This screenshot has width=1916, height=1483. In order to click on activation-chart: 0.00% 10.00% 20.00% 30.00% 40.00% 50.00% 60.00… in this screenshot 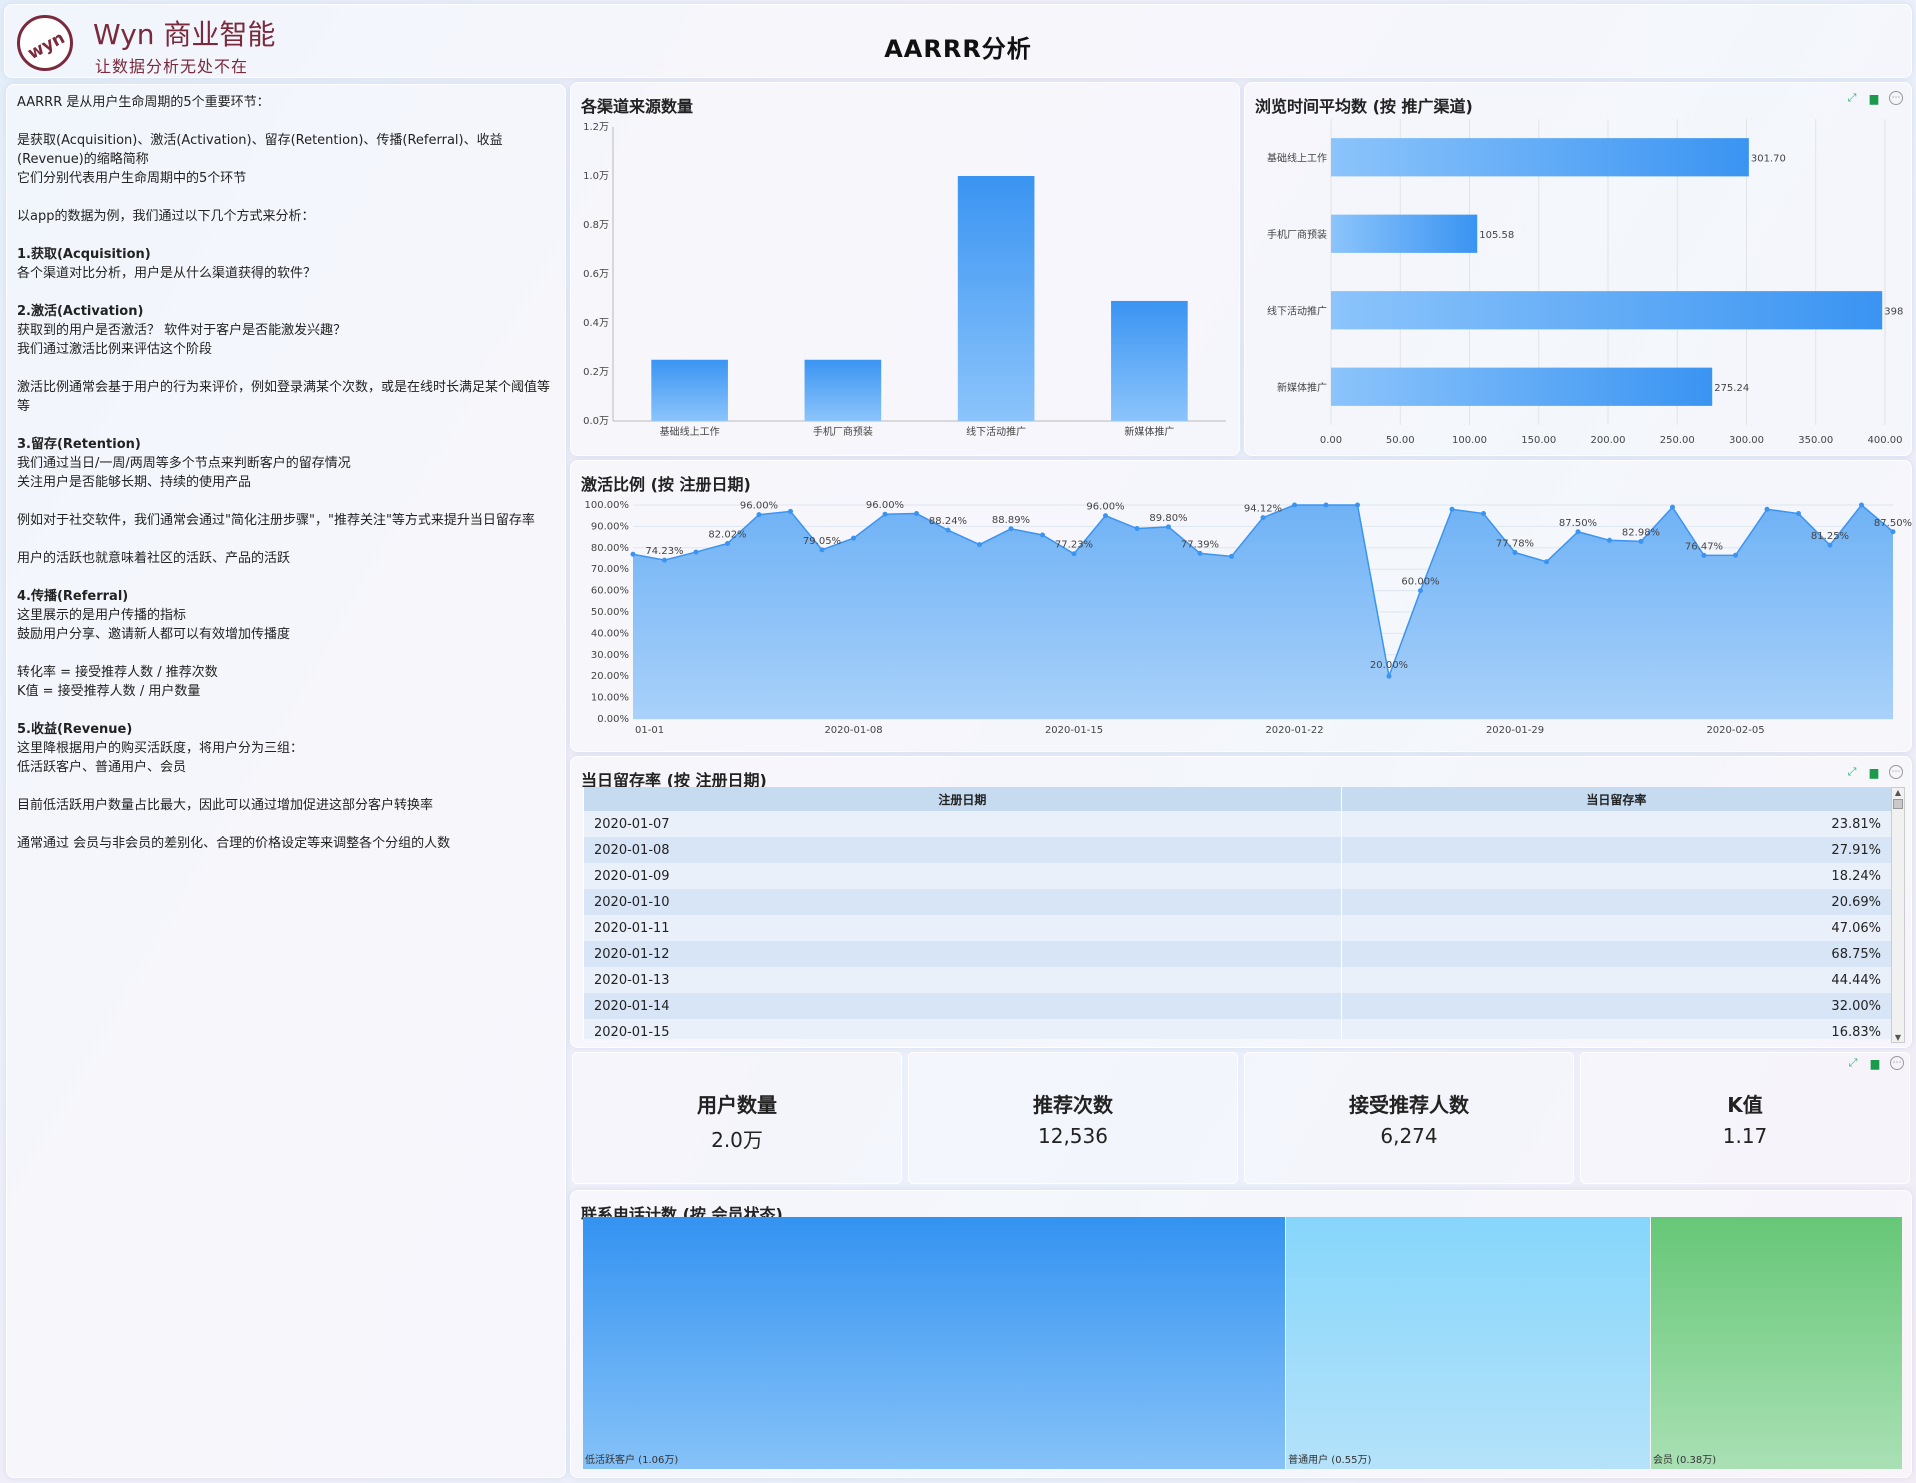, I will do `click(1249, 618)`.